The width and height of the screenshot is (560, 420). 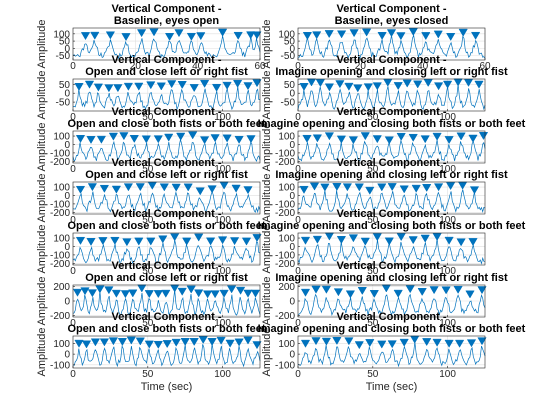 I want to click on subplot-title-line: Open and close left or right fist, so click(x=166, y=72).